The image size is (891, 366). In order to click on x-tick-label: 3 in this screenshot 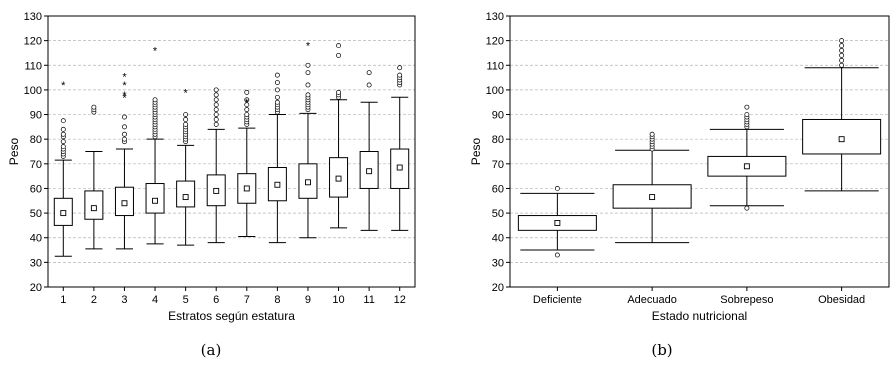, I will do `click(124, 300)`.